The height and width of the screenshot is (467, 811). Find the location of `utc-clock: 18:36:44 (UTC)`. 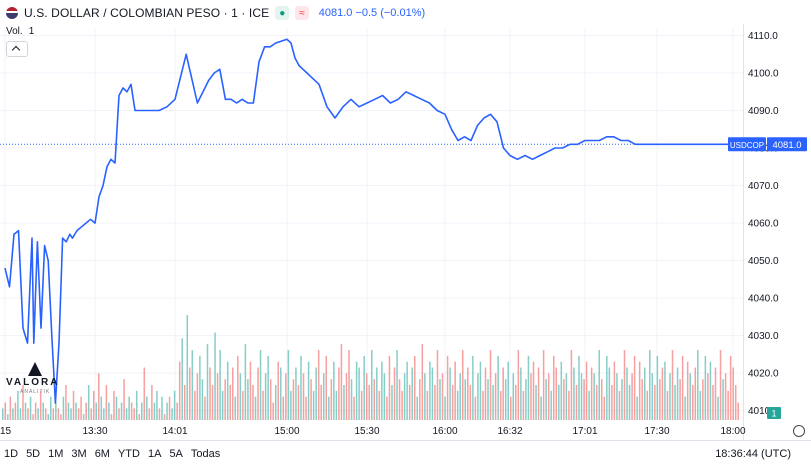

utc-clock: 18:36:44 (UTC) is located at coordinates (753, 454).